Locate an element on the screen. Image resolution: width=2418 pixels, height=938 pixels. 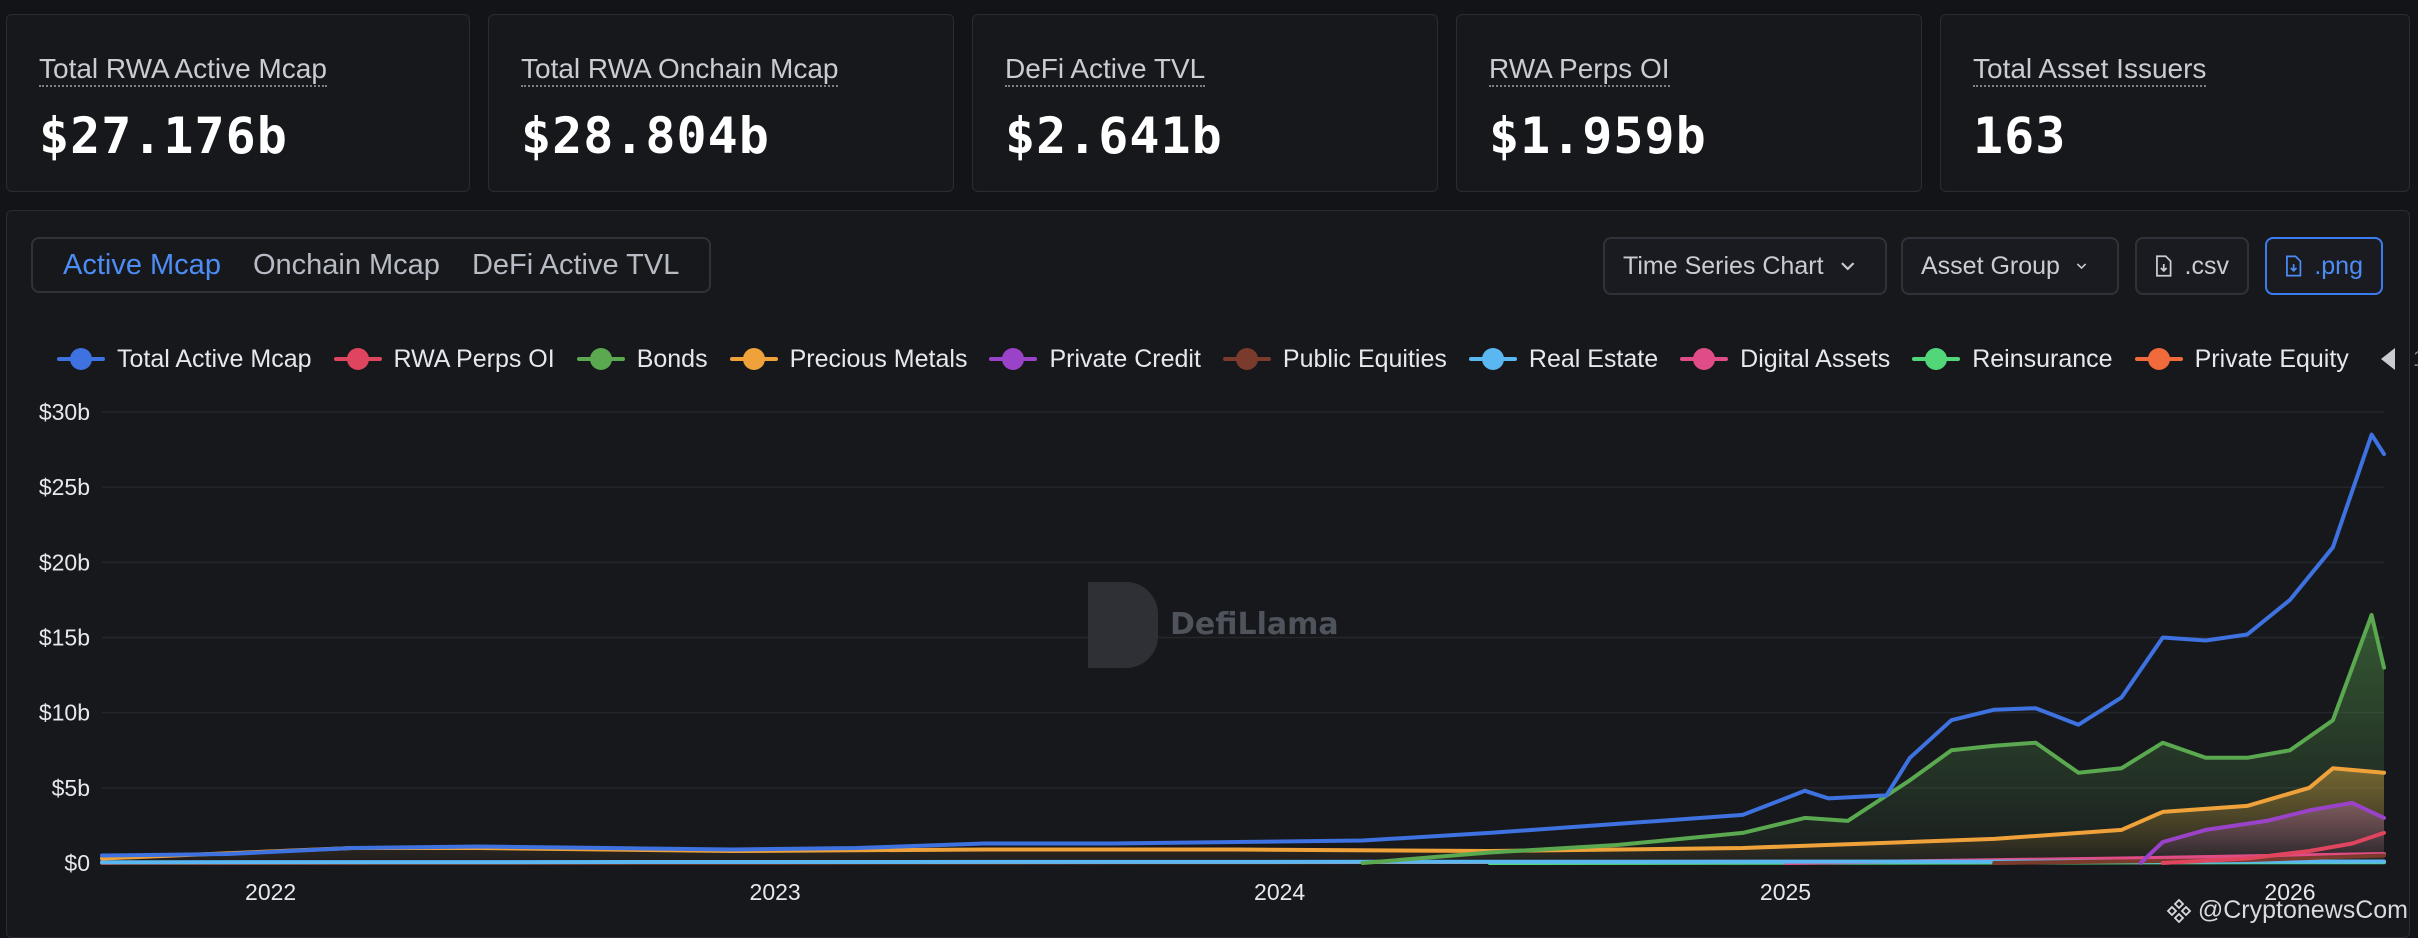
stat-label: Total Asset Issuers is located at coordinates (2090, 70).